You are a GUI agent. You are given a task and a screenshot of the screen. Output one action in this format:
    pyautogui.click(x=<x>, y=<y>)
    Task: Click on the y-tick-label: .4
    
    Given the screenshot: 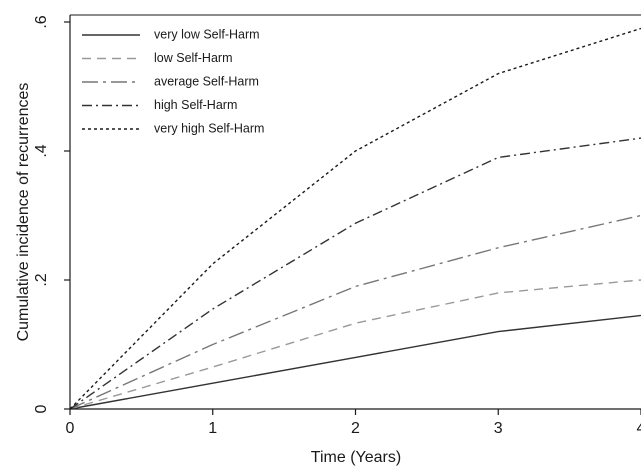 What is the action you would take?
    pyautogui.click(x=41, y=150)
    